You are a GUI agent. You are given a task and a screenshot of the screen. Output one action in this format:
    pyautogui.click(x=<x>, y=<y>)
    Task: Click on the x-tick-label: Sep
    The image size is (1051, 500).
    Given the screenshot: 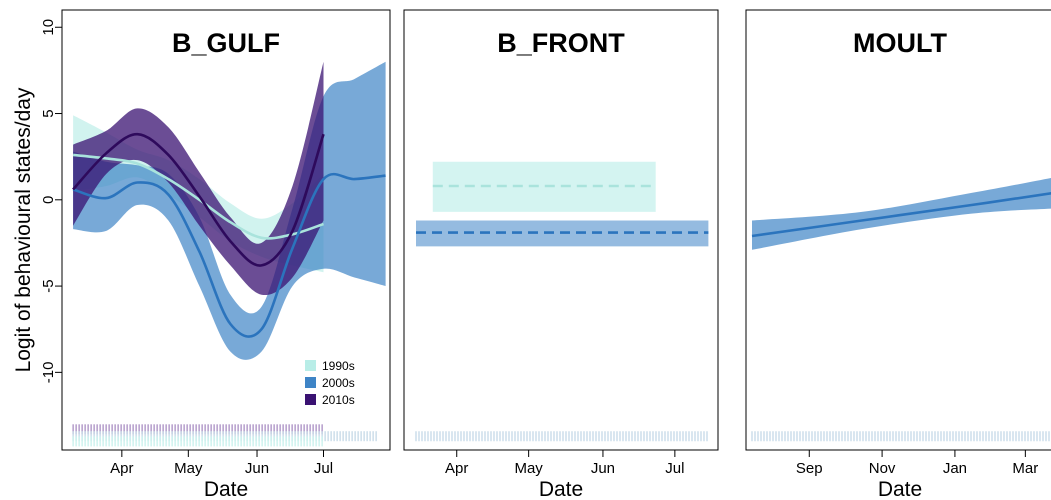 What is the action you would take?
    pyautogui.click(x=809, y=468)
    